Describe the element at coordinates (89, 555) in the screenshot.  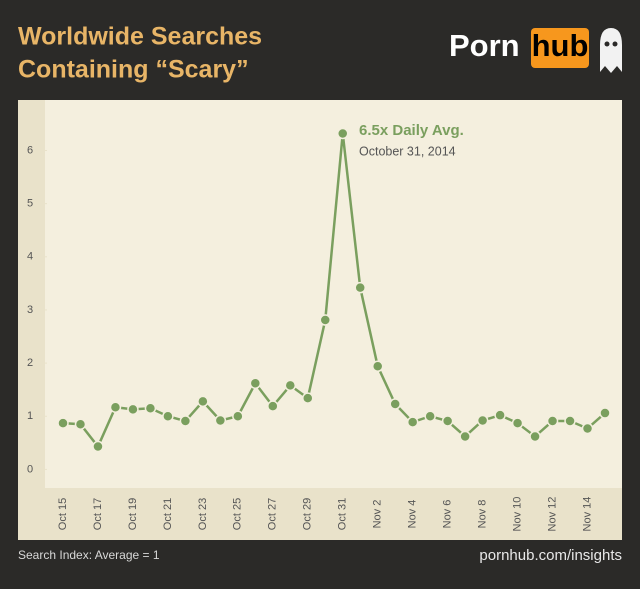
I see `footnote: Search Index: Average = 1` at that location.